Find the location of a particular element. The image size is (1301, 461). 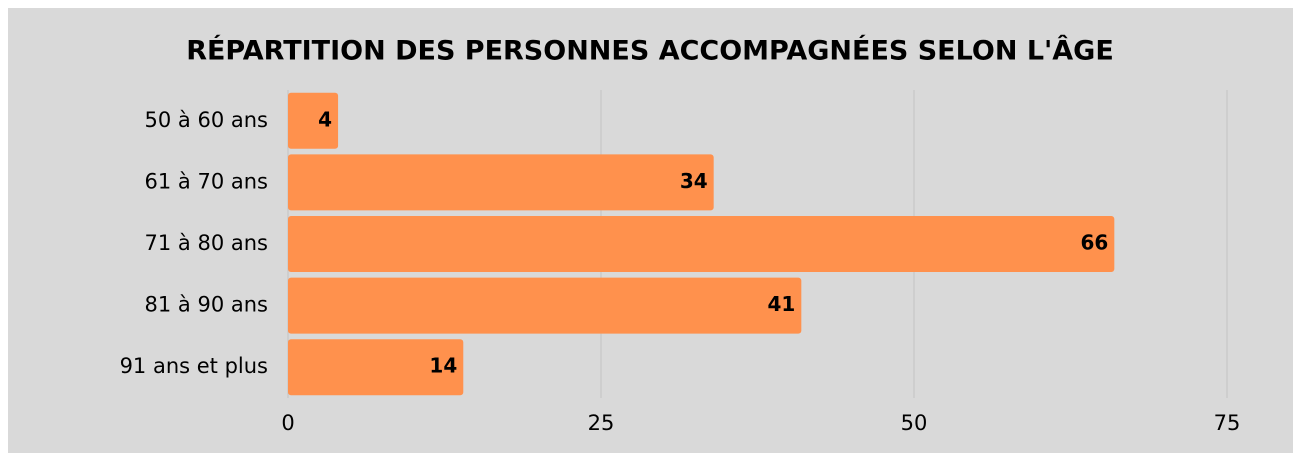

x-tick-label: 25 is located at coordinates (601, 423).